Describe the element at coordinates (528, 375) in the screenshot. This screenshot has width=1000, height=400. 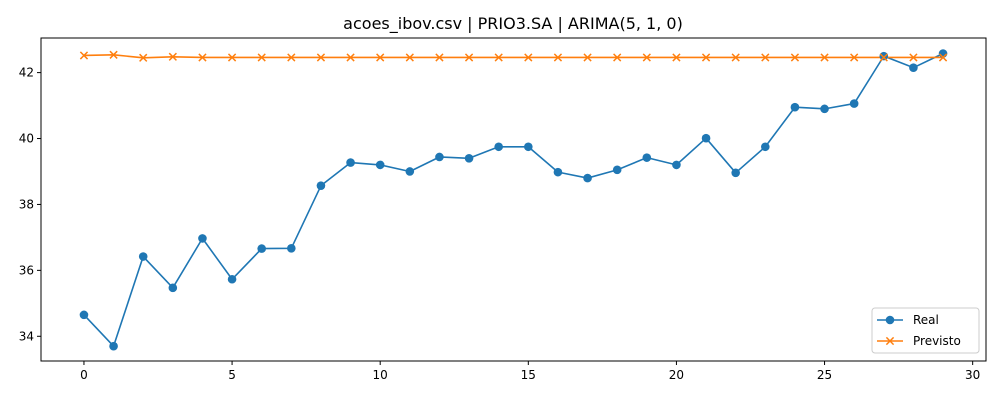
I see `x-tick-label: 15` at that location.